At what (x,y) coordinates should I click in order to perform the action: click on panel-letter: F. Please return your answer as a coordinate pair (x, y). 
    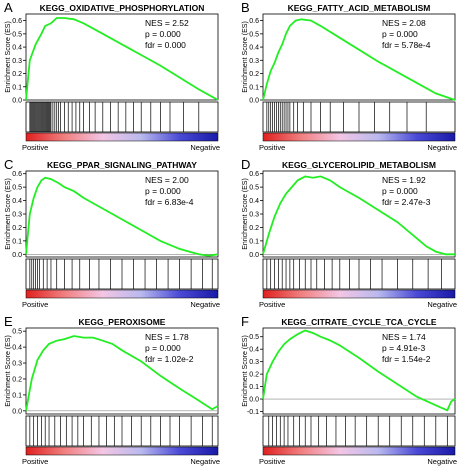
    Looking at the image, I should click on (245, 321).